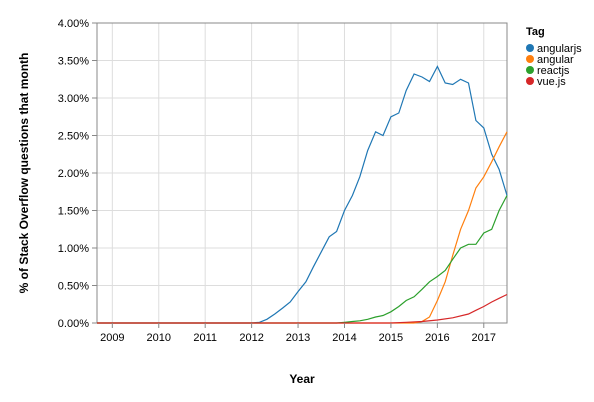 This screenshot has width=594, height=402. I want to click on y-tick-label: 3.00%, so click(73, 99).